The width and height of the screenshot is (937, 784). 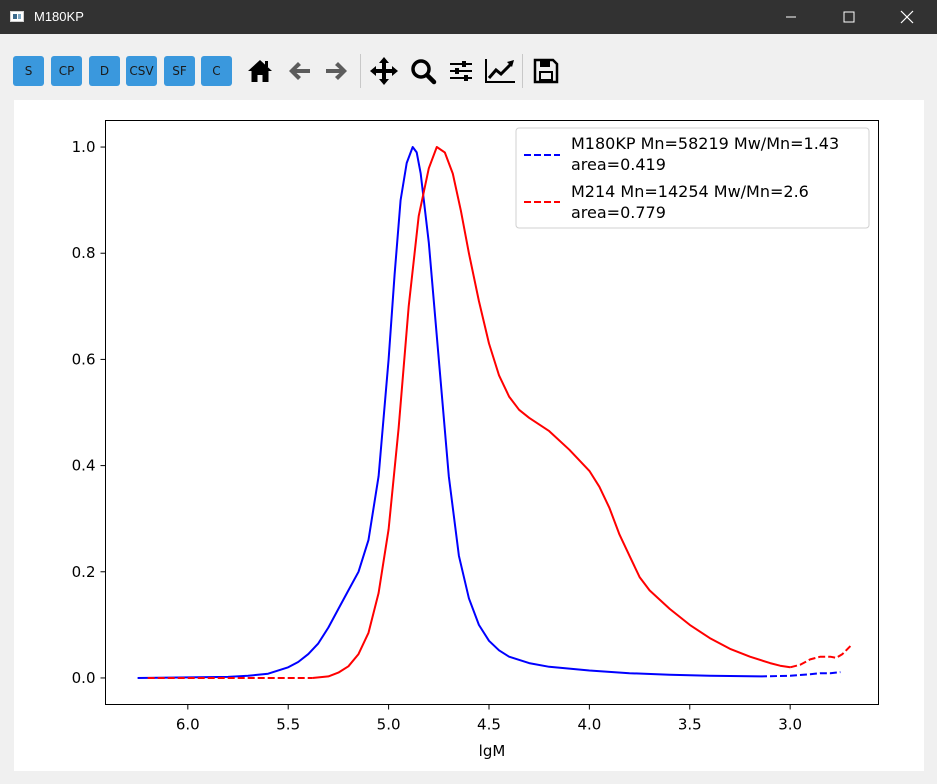 I want to click on forward-button, so click(x=337, y=71).